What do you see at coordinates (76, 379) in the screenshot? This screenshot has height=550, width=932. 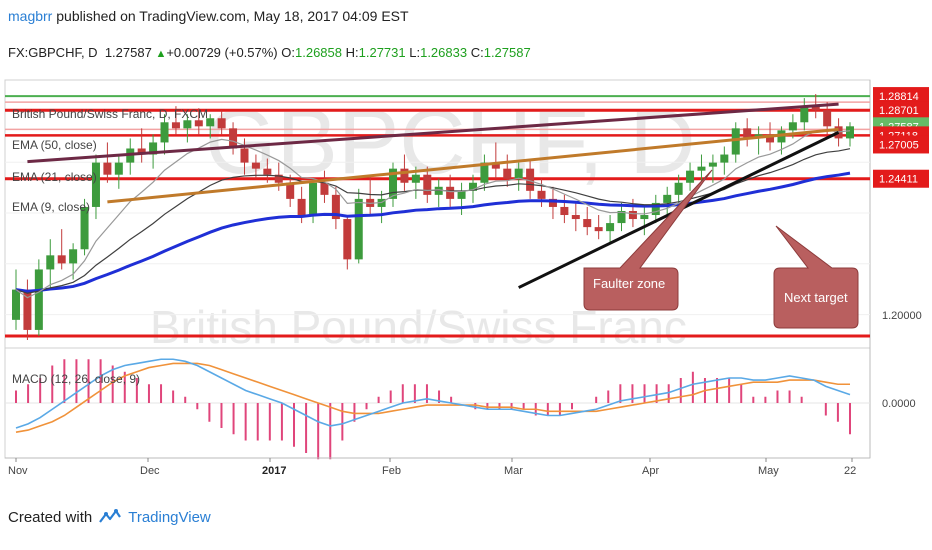 I see `macd-label: MACD (12, 26, close, 9)` at bounding box center [76, 379].